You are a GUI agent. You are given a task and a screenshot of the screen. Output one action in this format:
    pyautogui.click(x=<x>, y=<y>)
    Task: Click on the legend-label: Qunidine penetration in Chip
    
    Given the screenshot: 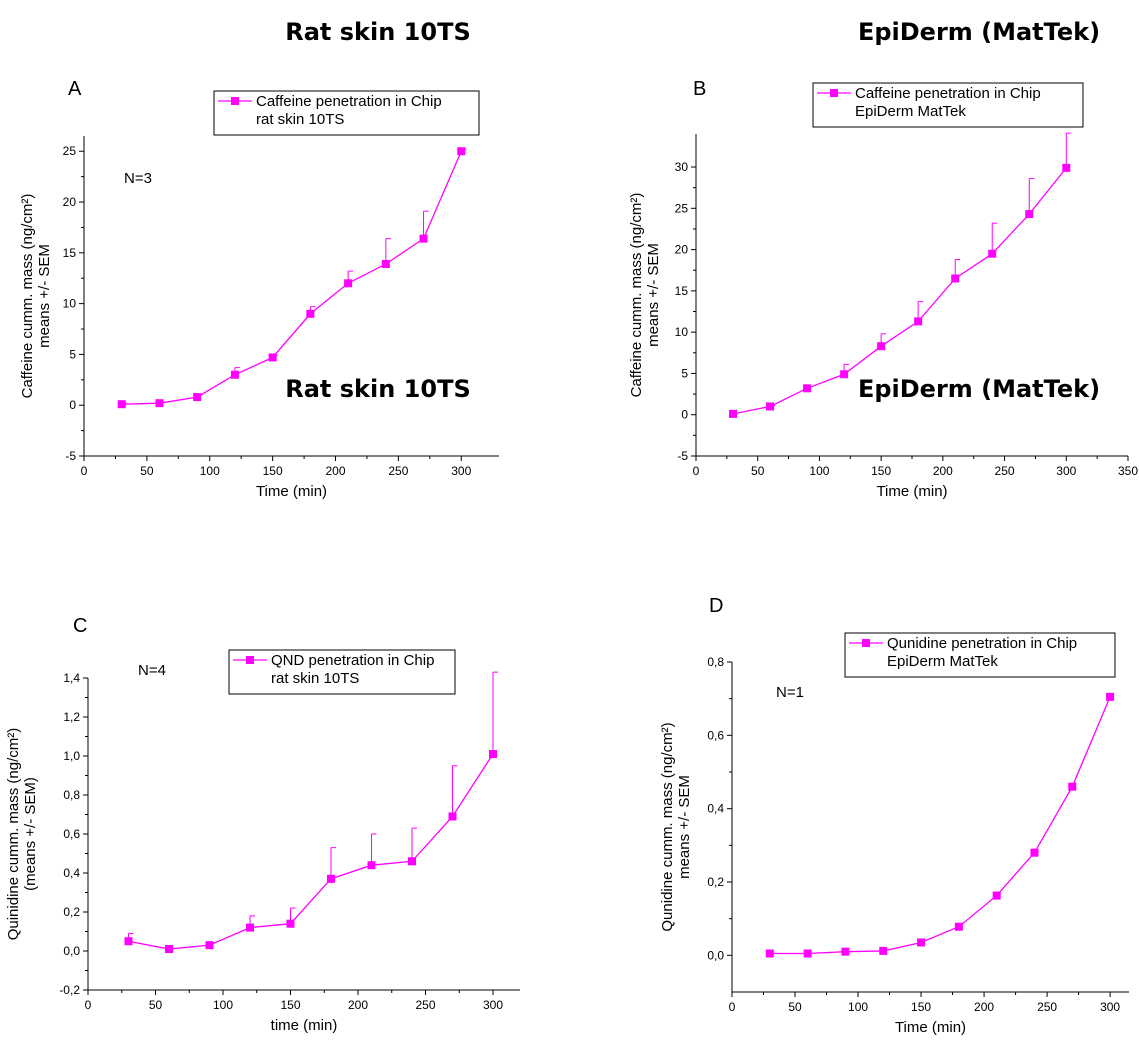 What is the action you would take?
    pyautogui.click(x=982, y=643)
    